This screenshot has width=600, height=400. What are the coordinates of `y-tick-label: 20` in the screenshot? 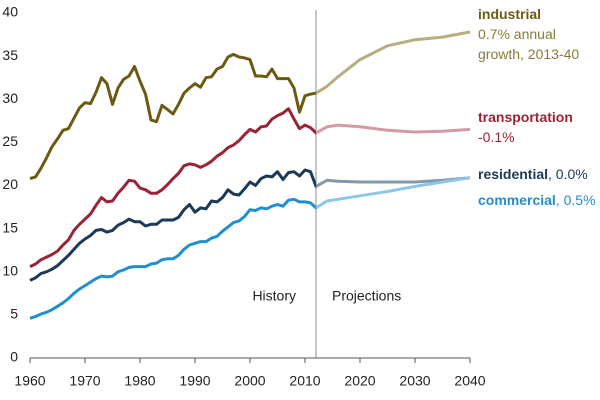 It's located at (10, 184).